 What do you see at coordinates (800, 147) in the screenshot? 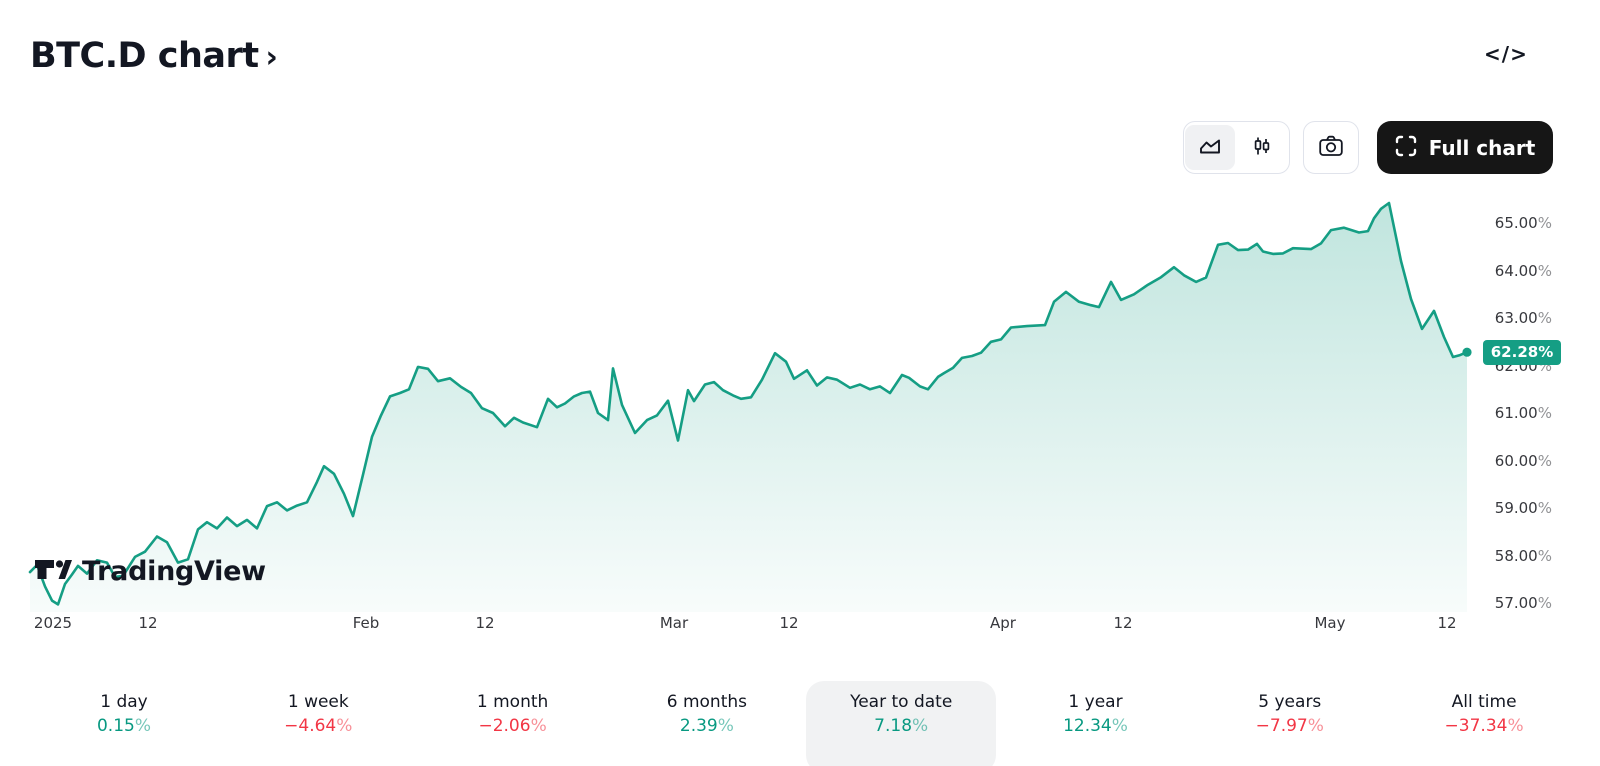
I see `chart-toolbar: Full chart` at bounding box center [800, 147].